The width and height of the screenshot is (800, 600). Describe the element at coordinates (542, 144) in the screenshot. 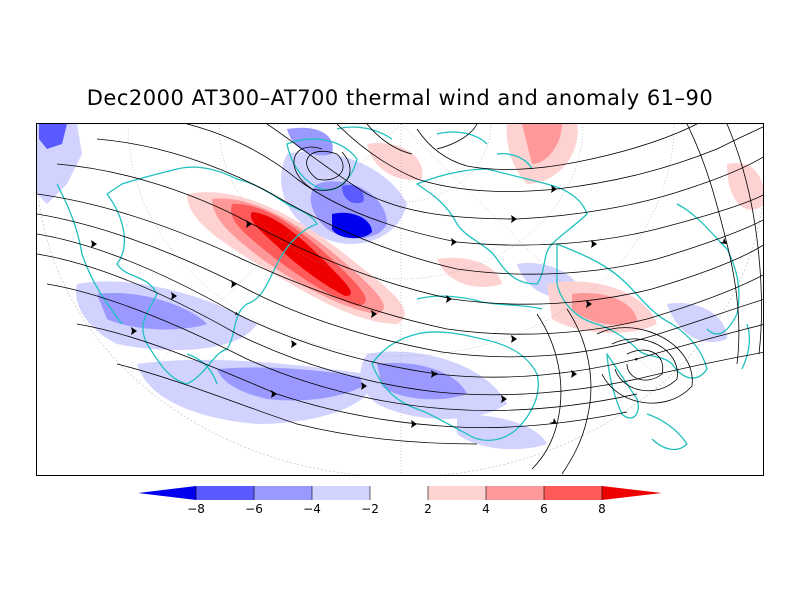

I see `anomaly-red-northeast-mid` at that location.